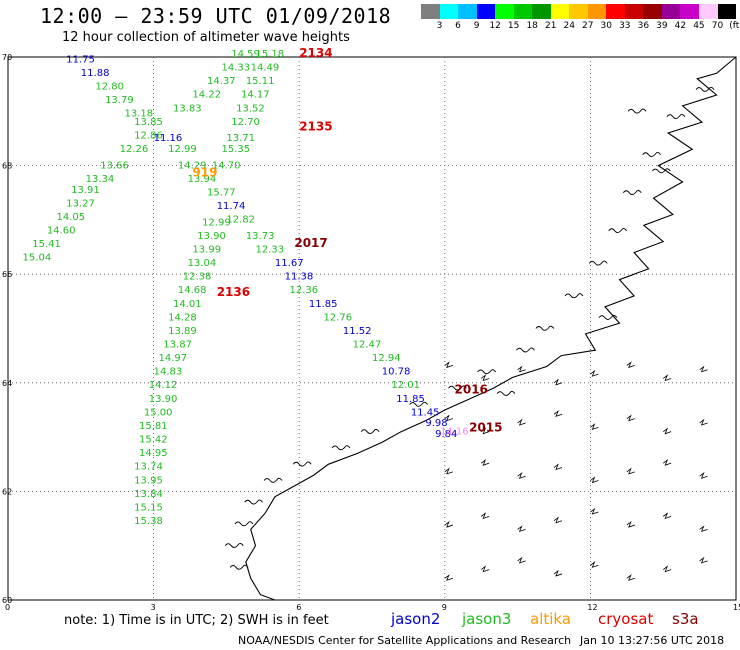 This screenshot has height=650, width=740. What do you see at coordinates (425, 412) in the screenshot?
I see `swh-value-label: 11.45` at bounding box center [425, 412].